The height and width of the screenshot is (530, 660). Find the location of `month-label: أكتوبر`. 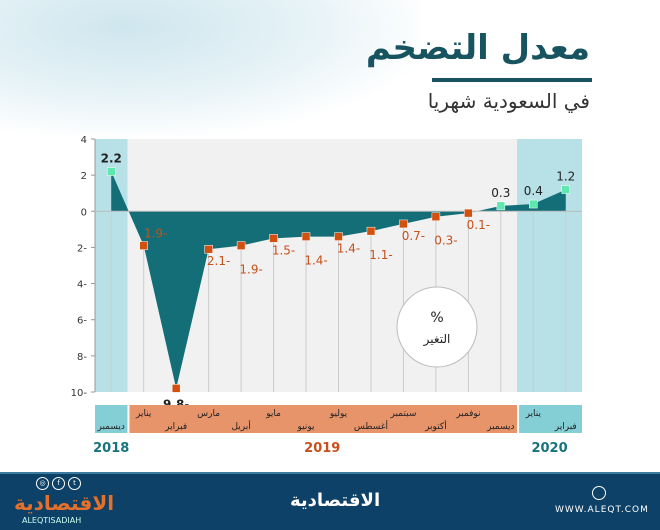

month-label: أكتوبر is located at coordinates (435, 426).